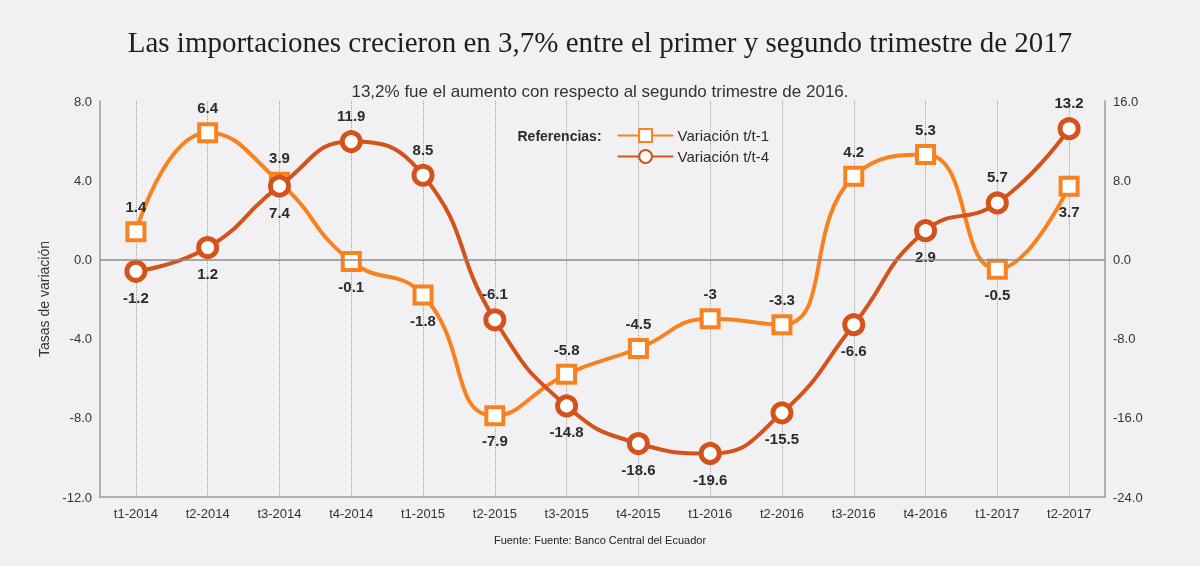 The height and width of the screenshot is (566, 1200). Describe the element at coordinates (494, 294) in the screenshot. I see `data-label: -6.1` at that location.